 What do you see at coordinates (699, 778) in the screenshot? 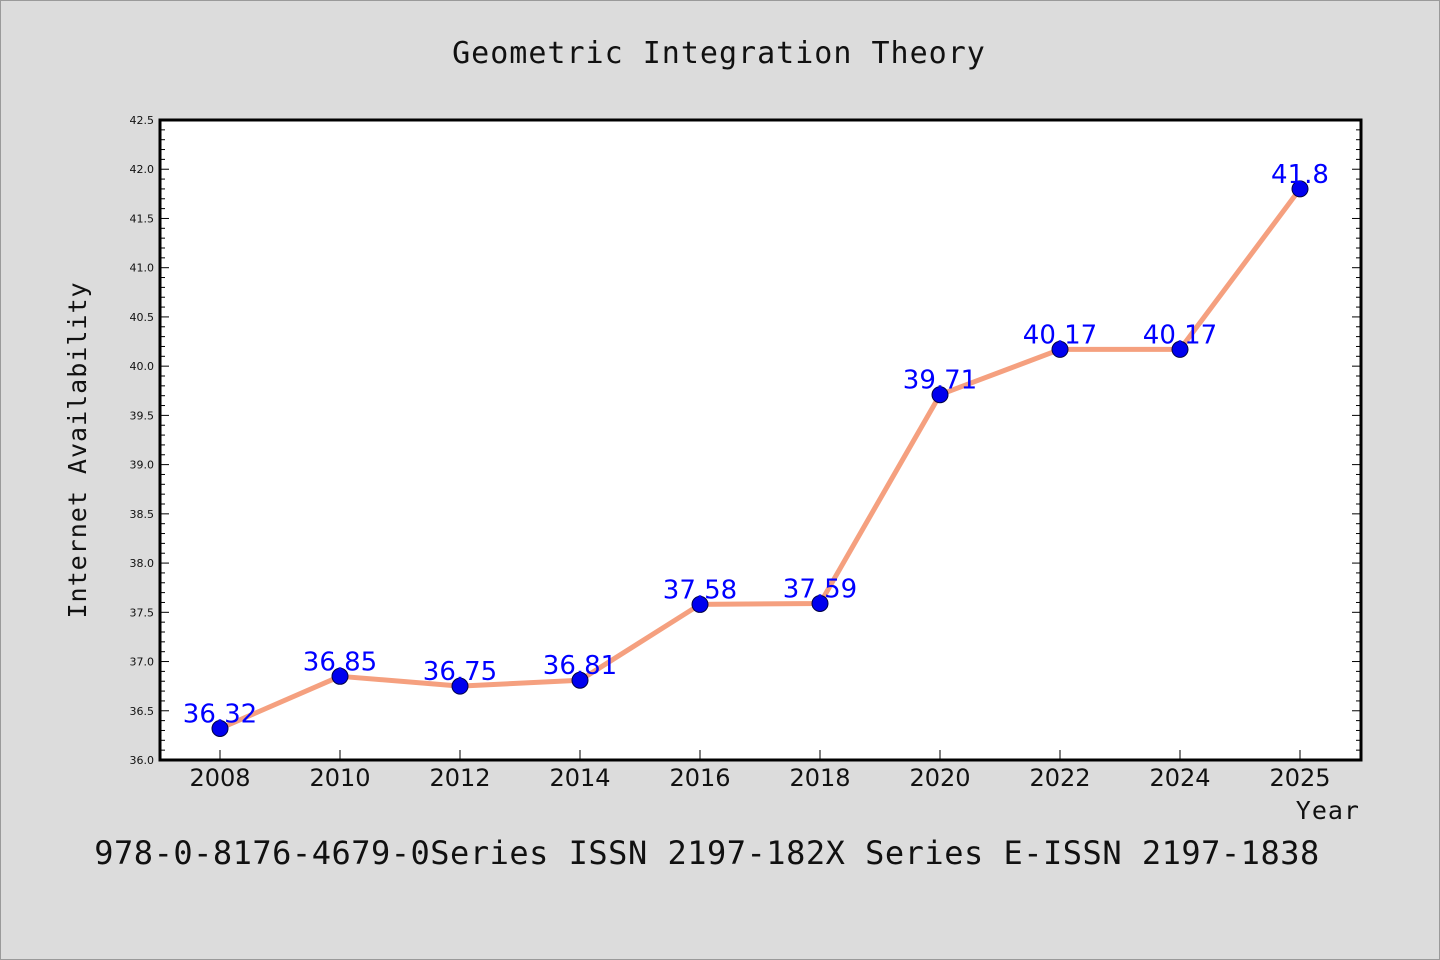
I see `x-tick-label: 2016` at bounding box center [699, 778].